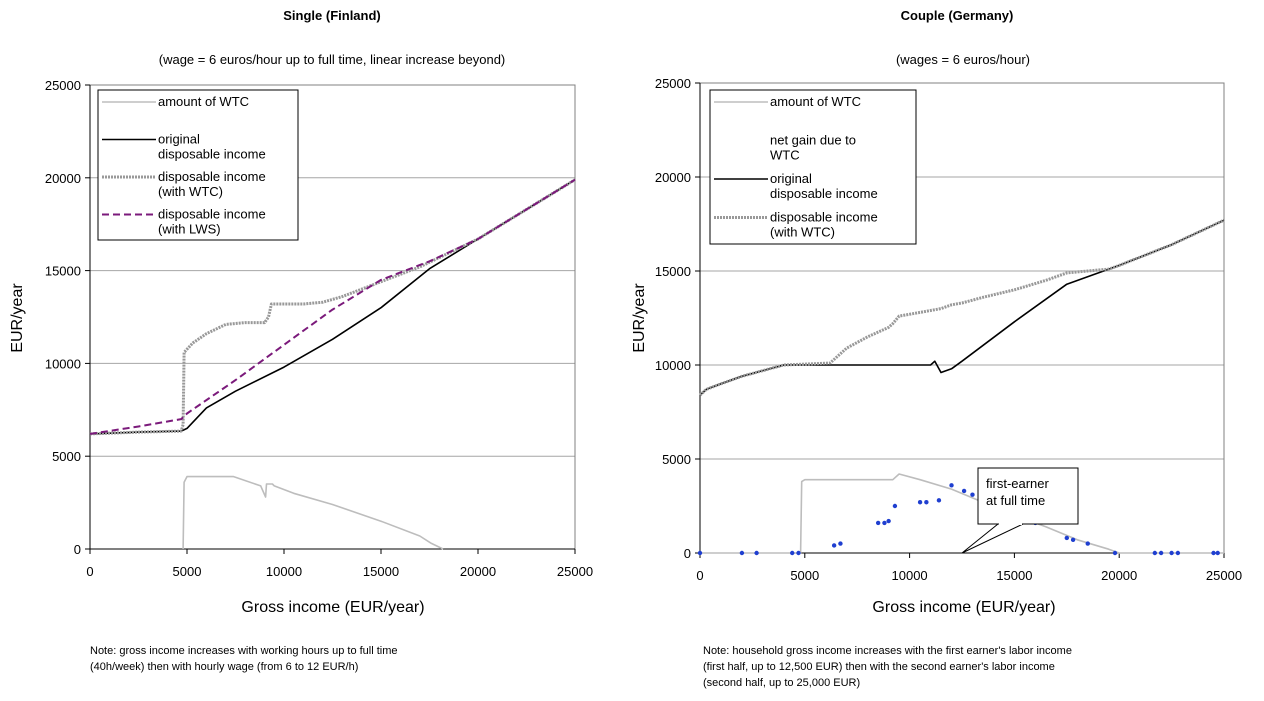 The height and width of the screenshot is (701, 1264). Describe the element at coordinates (963, 59) in the screenshot. I see `chart2-subtitle: (wages = 6 euros/hour)` at that location.